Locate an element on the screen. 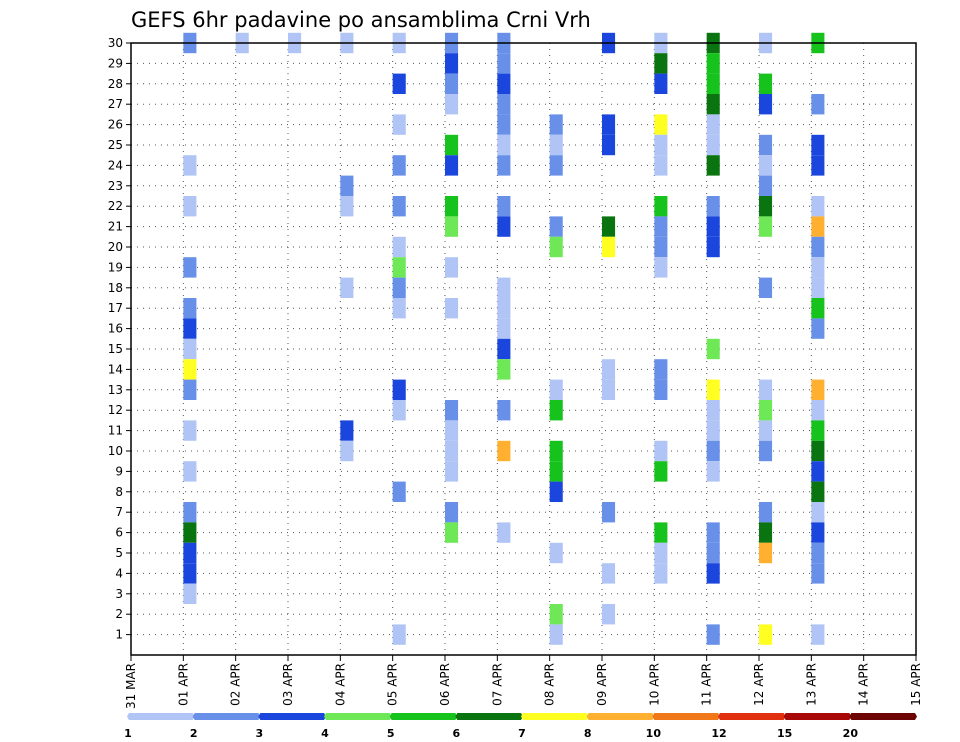 This screenshot has height=742, width=960. x-tick-label: 02 APR is located at coordinates (236, 684).